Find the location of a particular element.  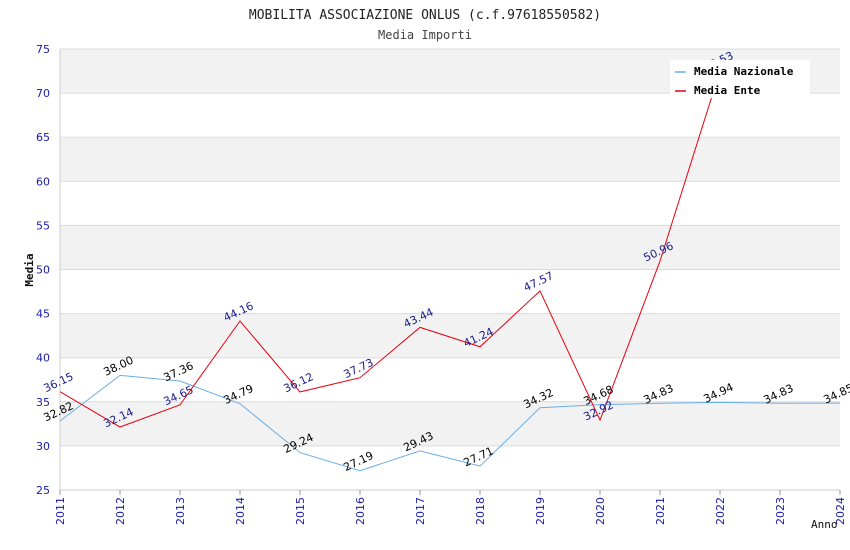

y-tick-label: 30 is located at coordinates (43, 446).